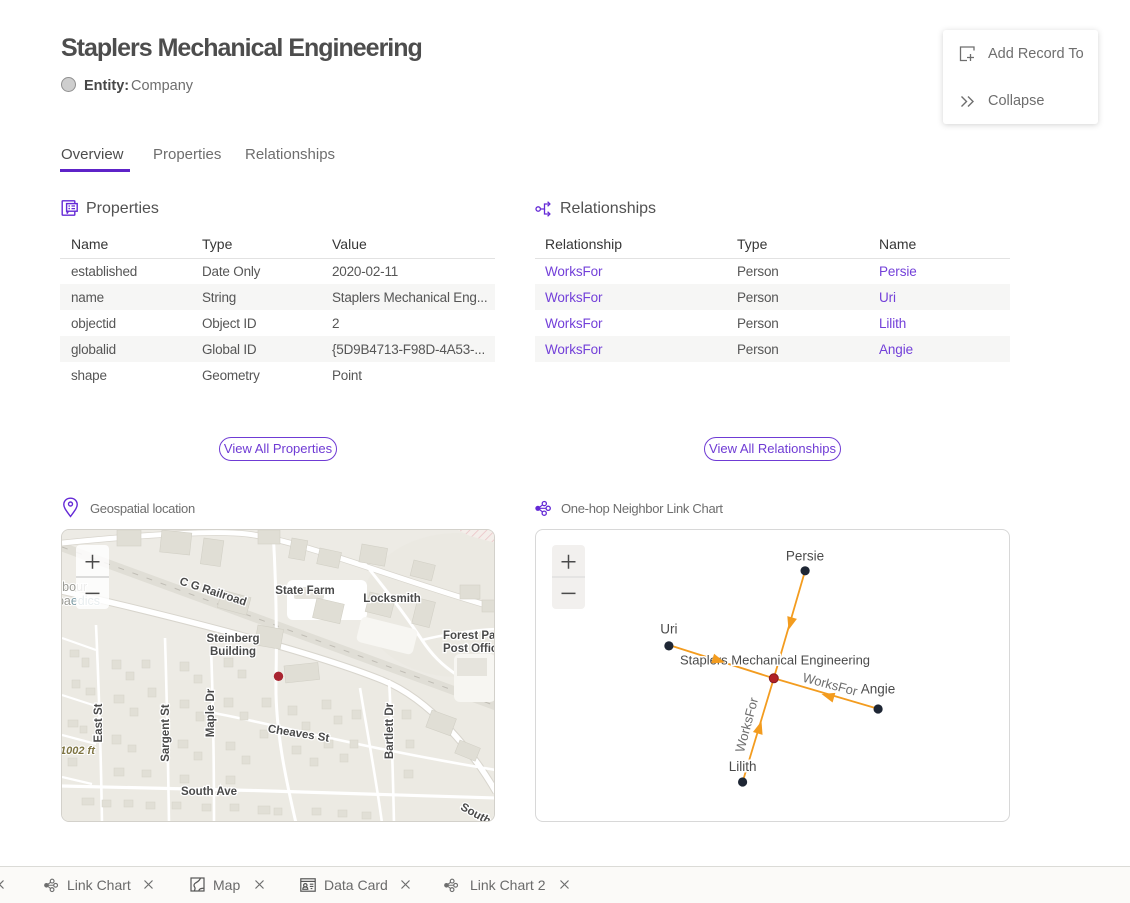 The image size is (1130, 903). Describe the element at coordinates (211, 712) in the screenshot. I see `svg-text: Maple Dr` at that location.